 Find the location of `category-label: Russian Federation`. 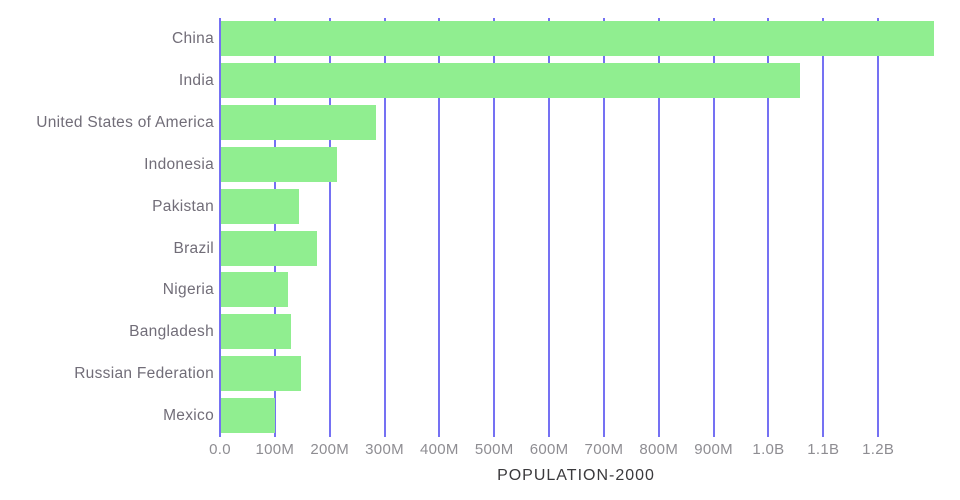

category-label: Russian Federation is located at coordinates (144, 374).